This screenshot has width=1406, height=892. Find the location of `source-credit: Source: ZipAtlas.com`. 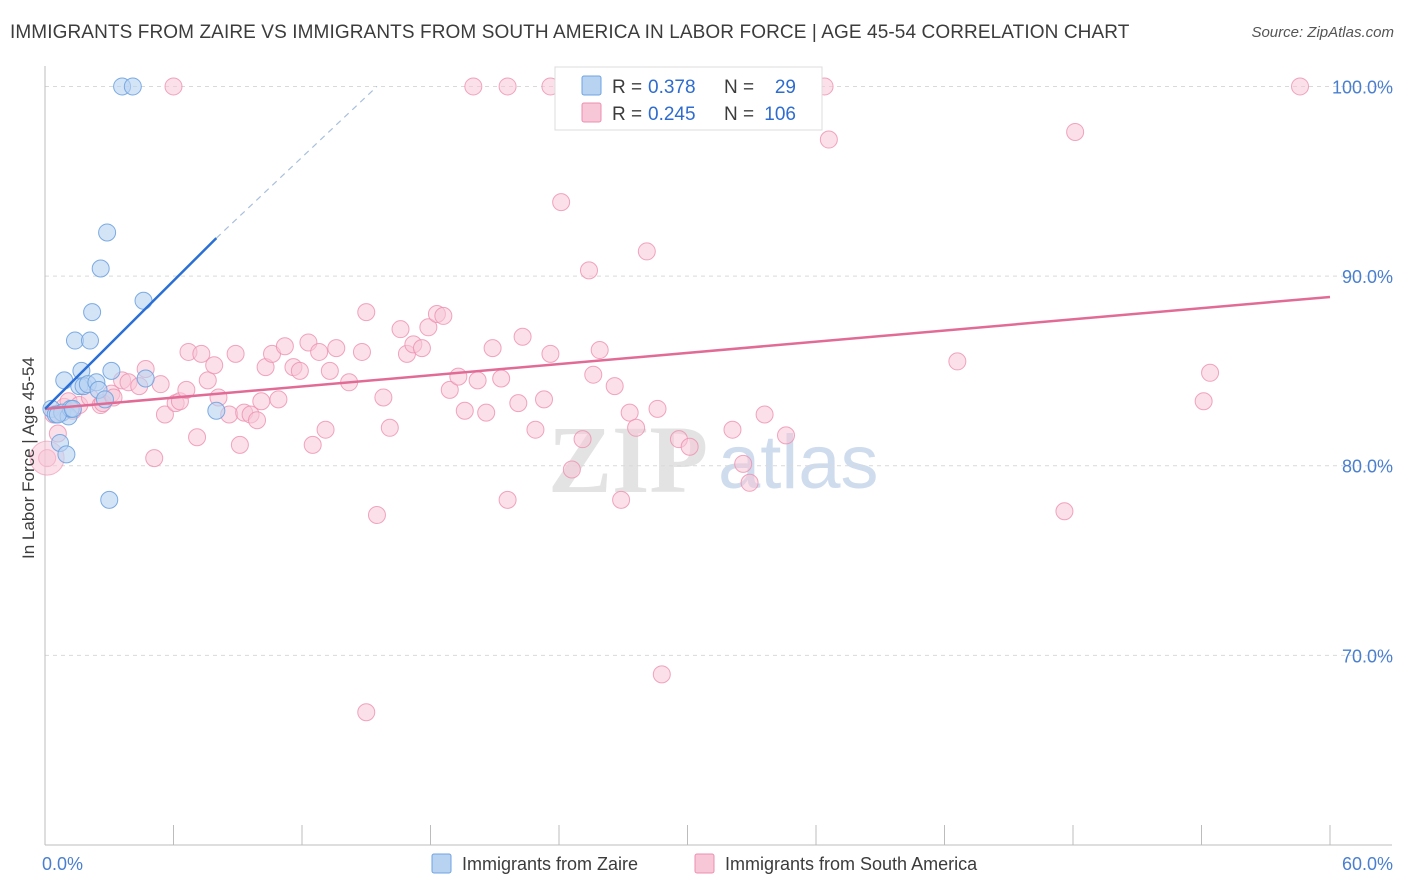

source-credit: Source: ZipAtlas.com is located at coordinates (1322, 32).